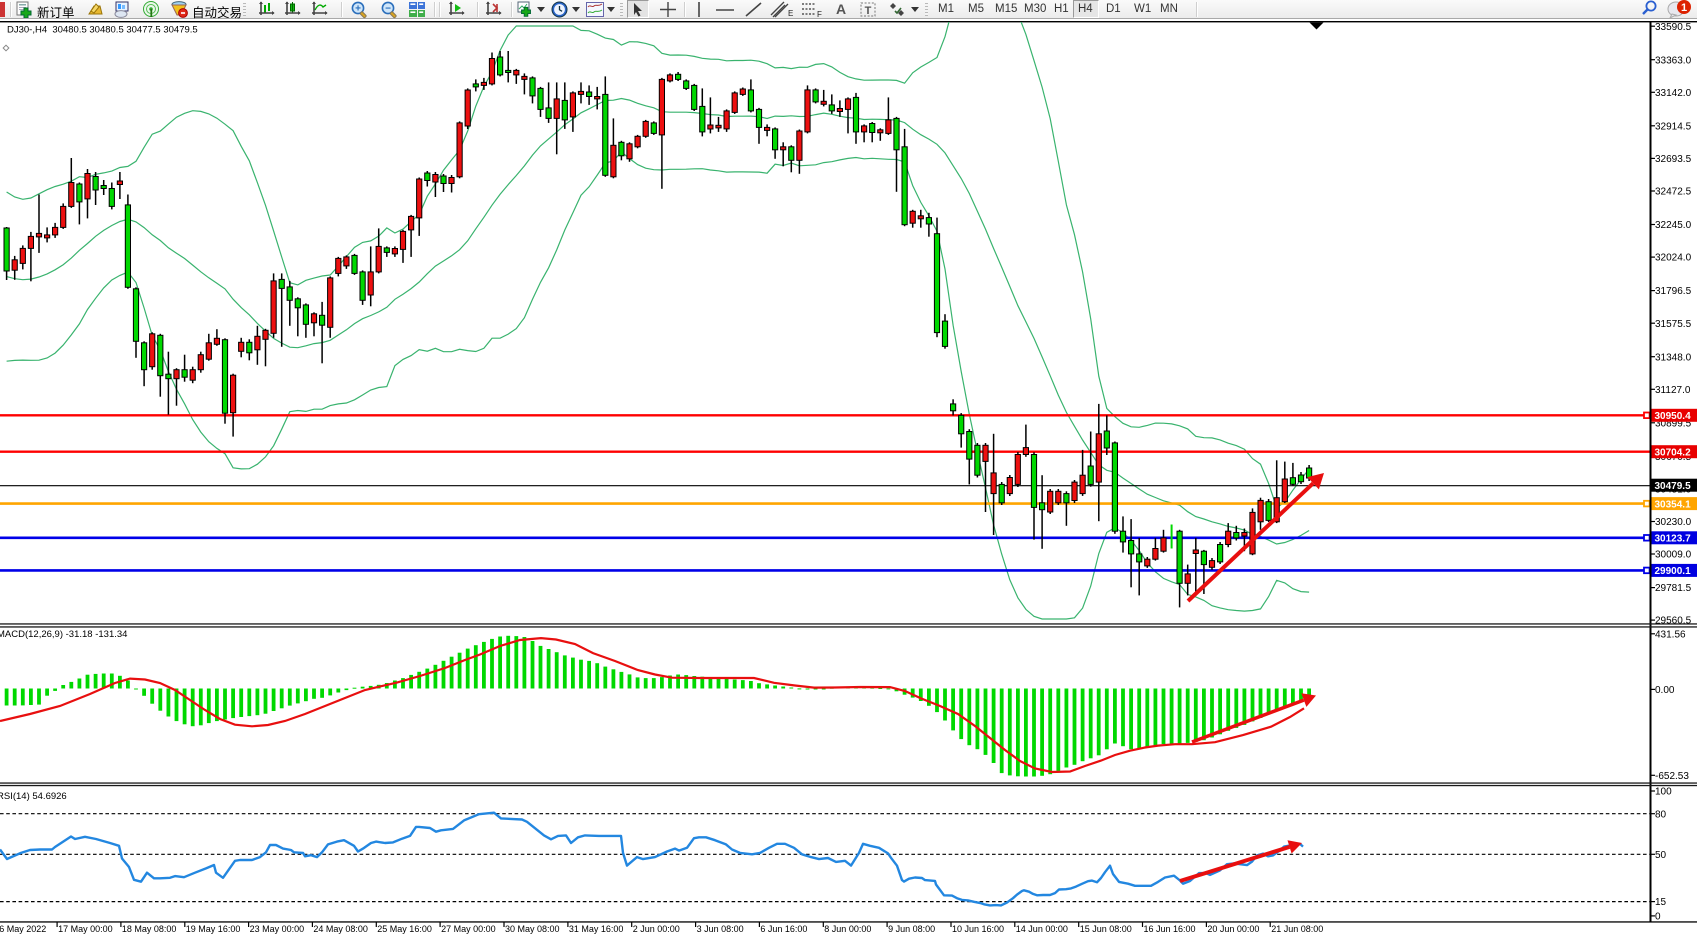 The height and width of the screenshot is (940, 1697). Describe the element at coordinates (1673, 621) in the screenshot. I see `svg-text: 29560.5` at that location.